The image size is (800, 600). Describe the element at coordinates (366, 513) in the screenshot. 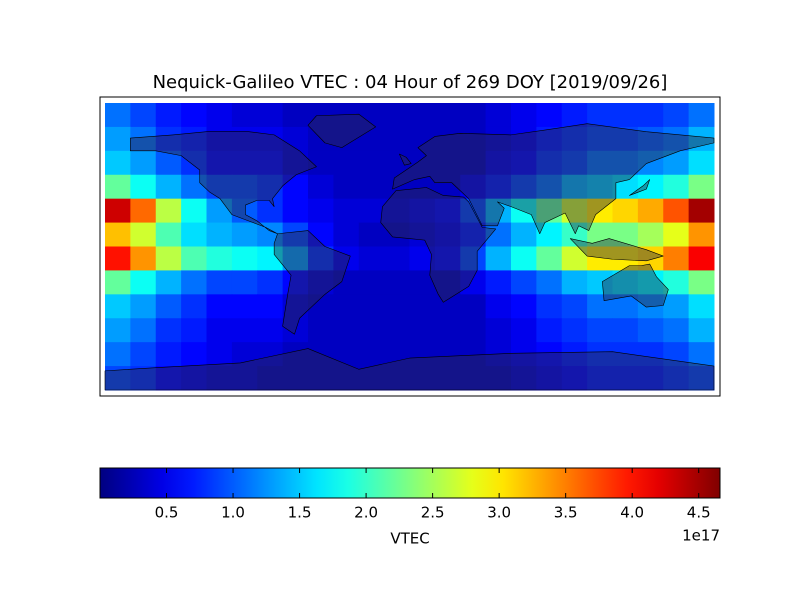

I see `colorbar-tick-label: 2.0` at that location.